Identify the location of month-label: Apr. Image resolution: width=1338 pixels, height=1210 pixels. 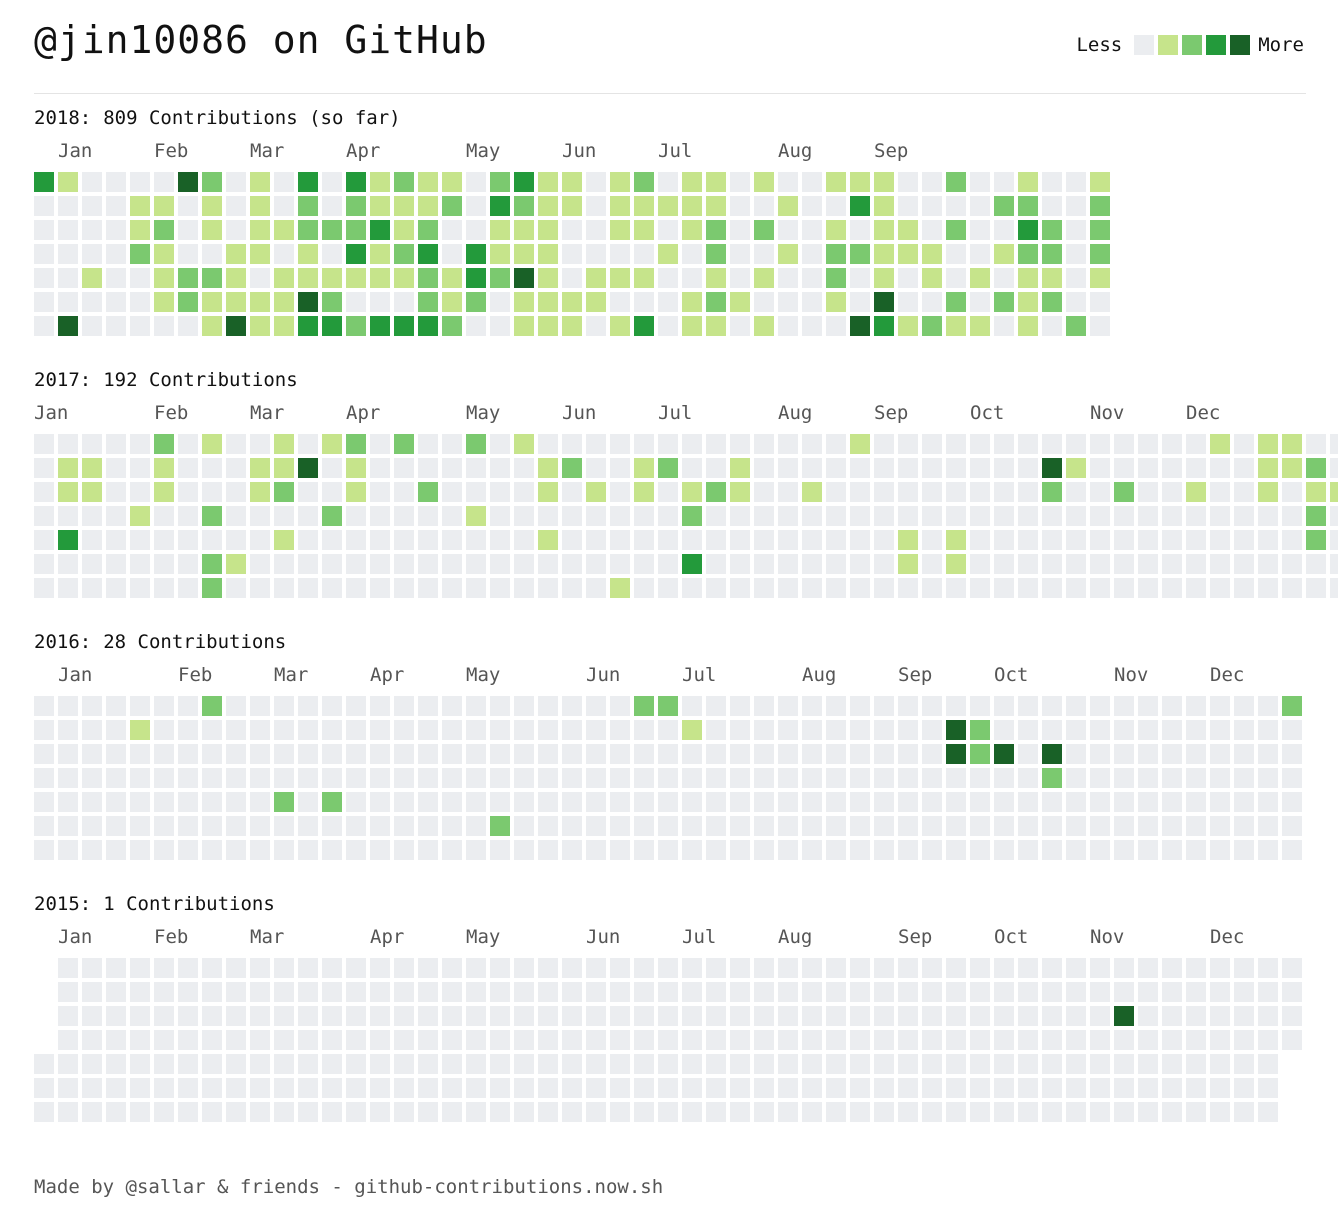
(387, 937).